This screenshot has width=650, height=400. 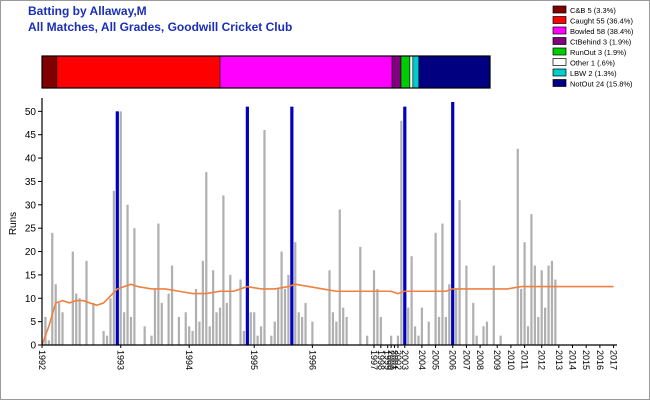 What do you see at coordinates (189, 360) in the screenshot?
I see `x-tick-label: 1994` at bounding box center [189, 360].